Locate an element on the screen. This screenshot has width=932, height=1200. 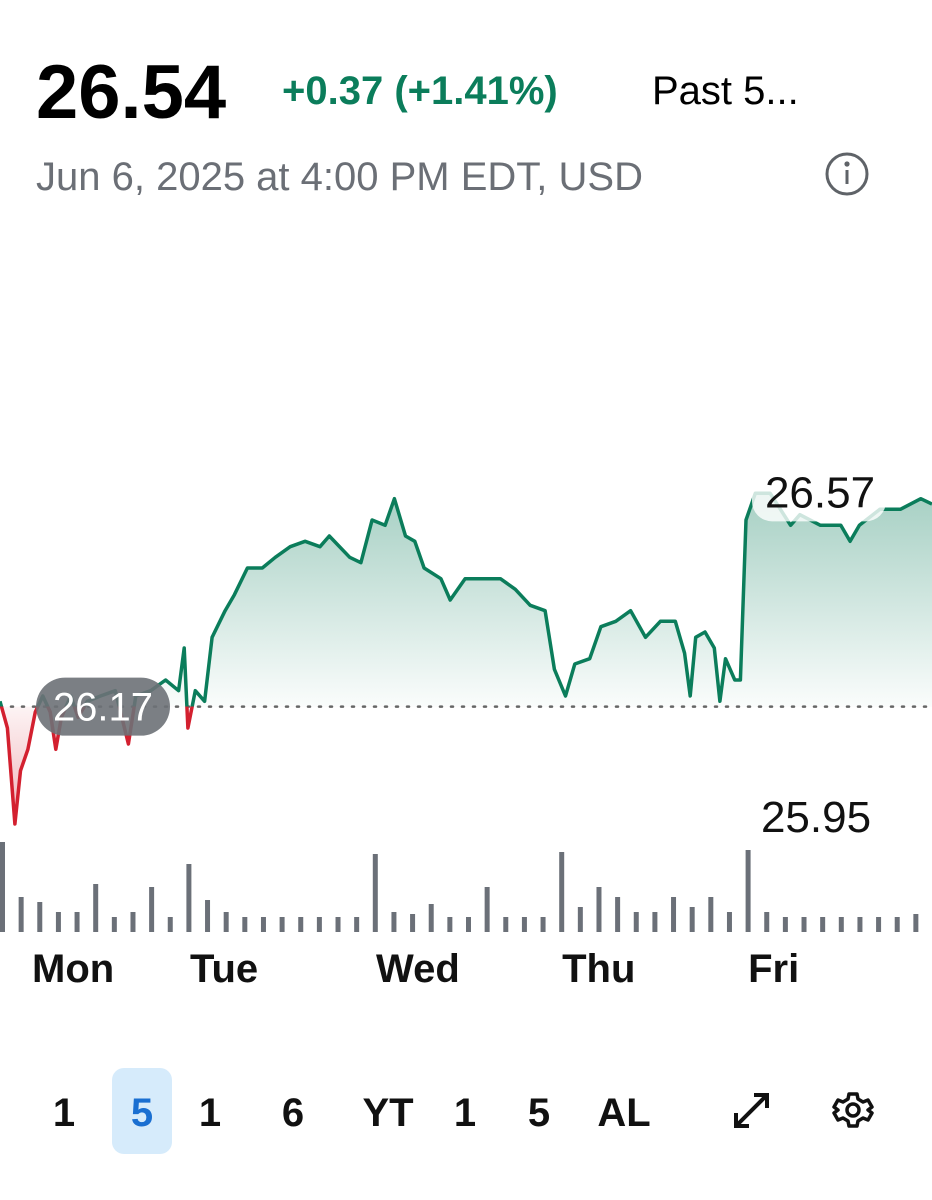
x-tick-label: Fri is located at coordinates (773, 969).